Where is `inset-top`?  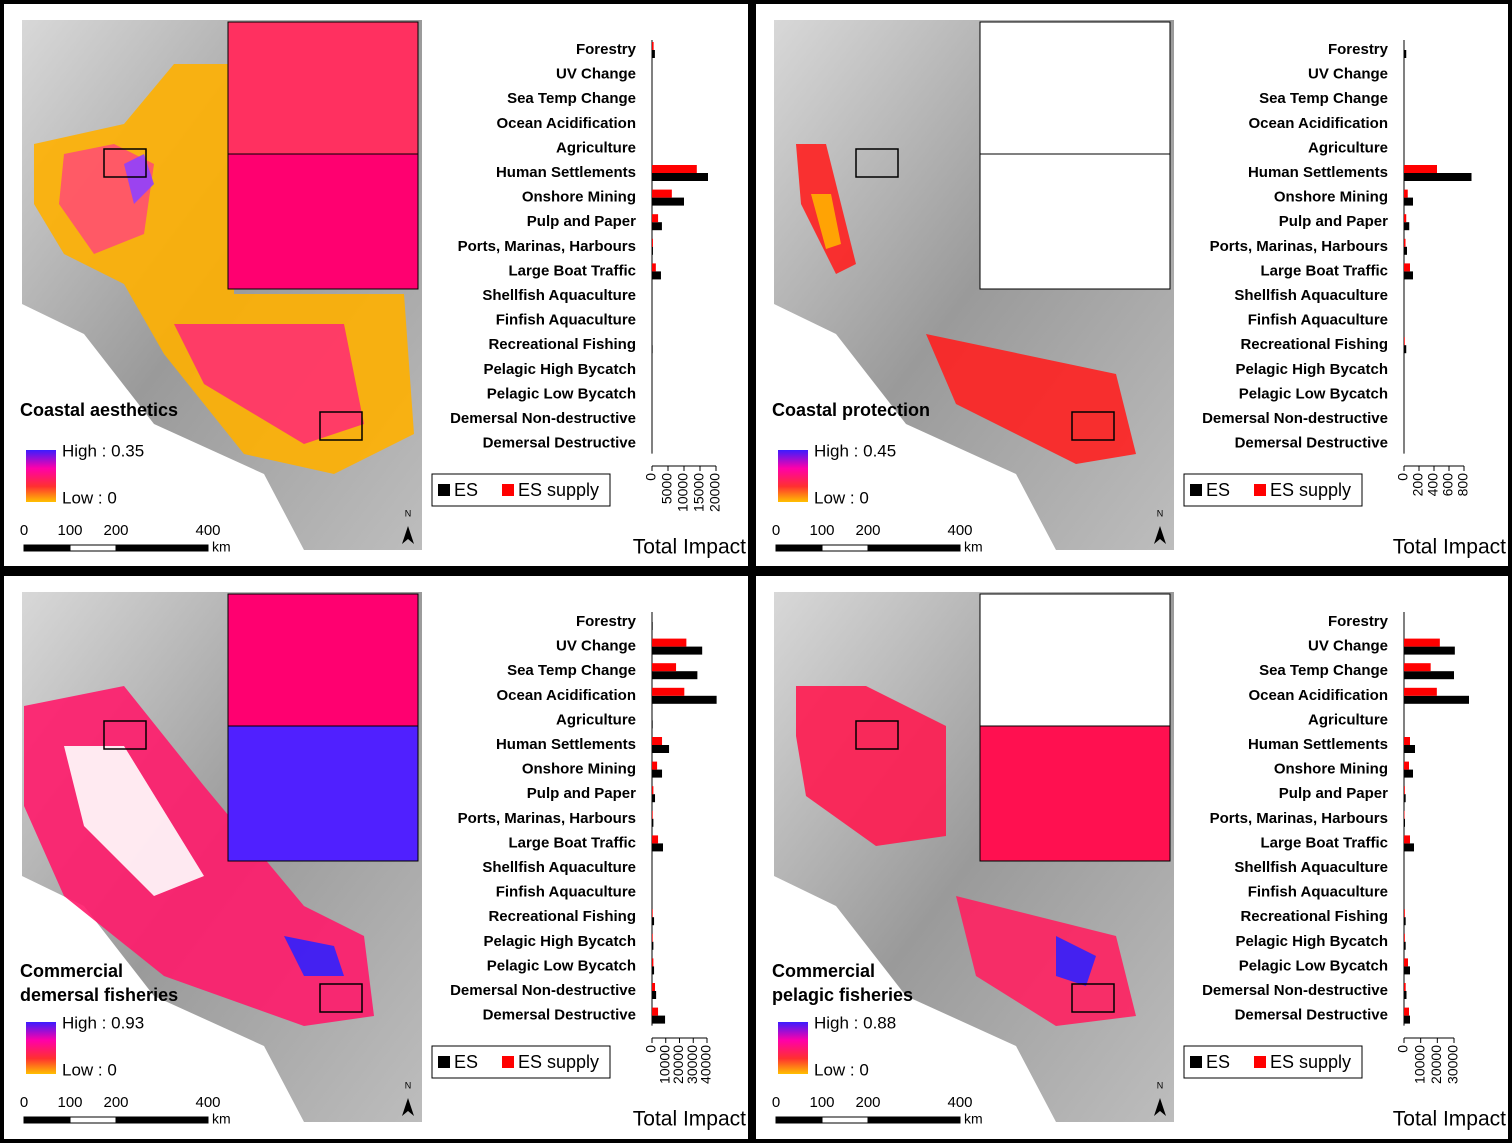 inset-top is located at coordinates (1075, 660).